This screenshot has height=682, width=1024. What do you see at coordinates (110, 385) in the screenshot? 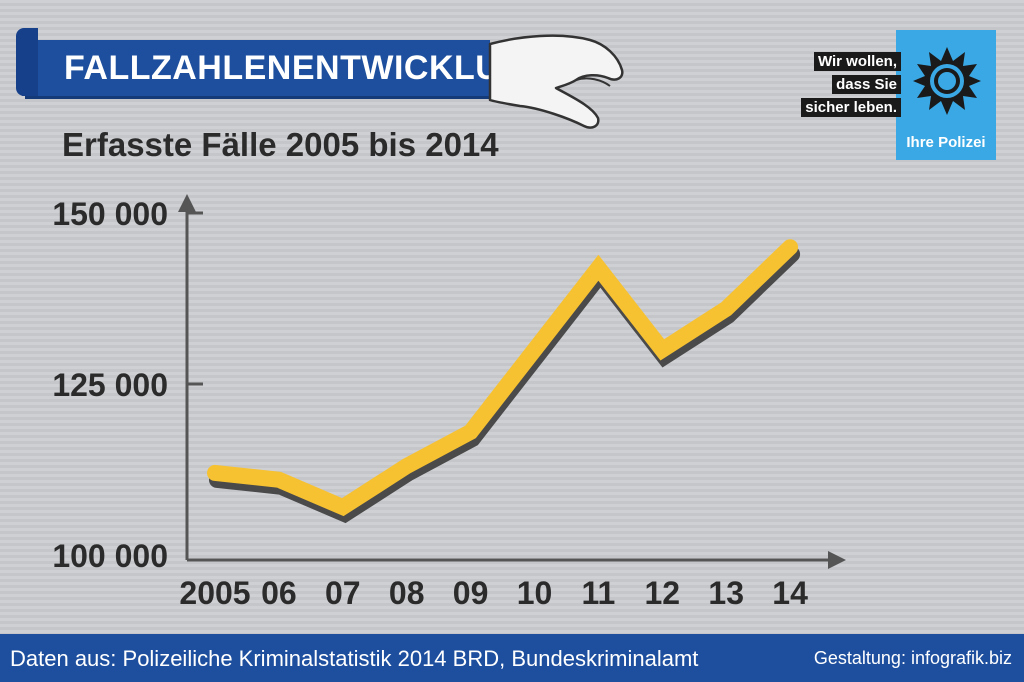
I see `y-tick-label: 125 000` at bounding box center [110, 385].